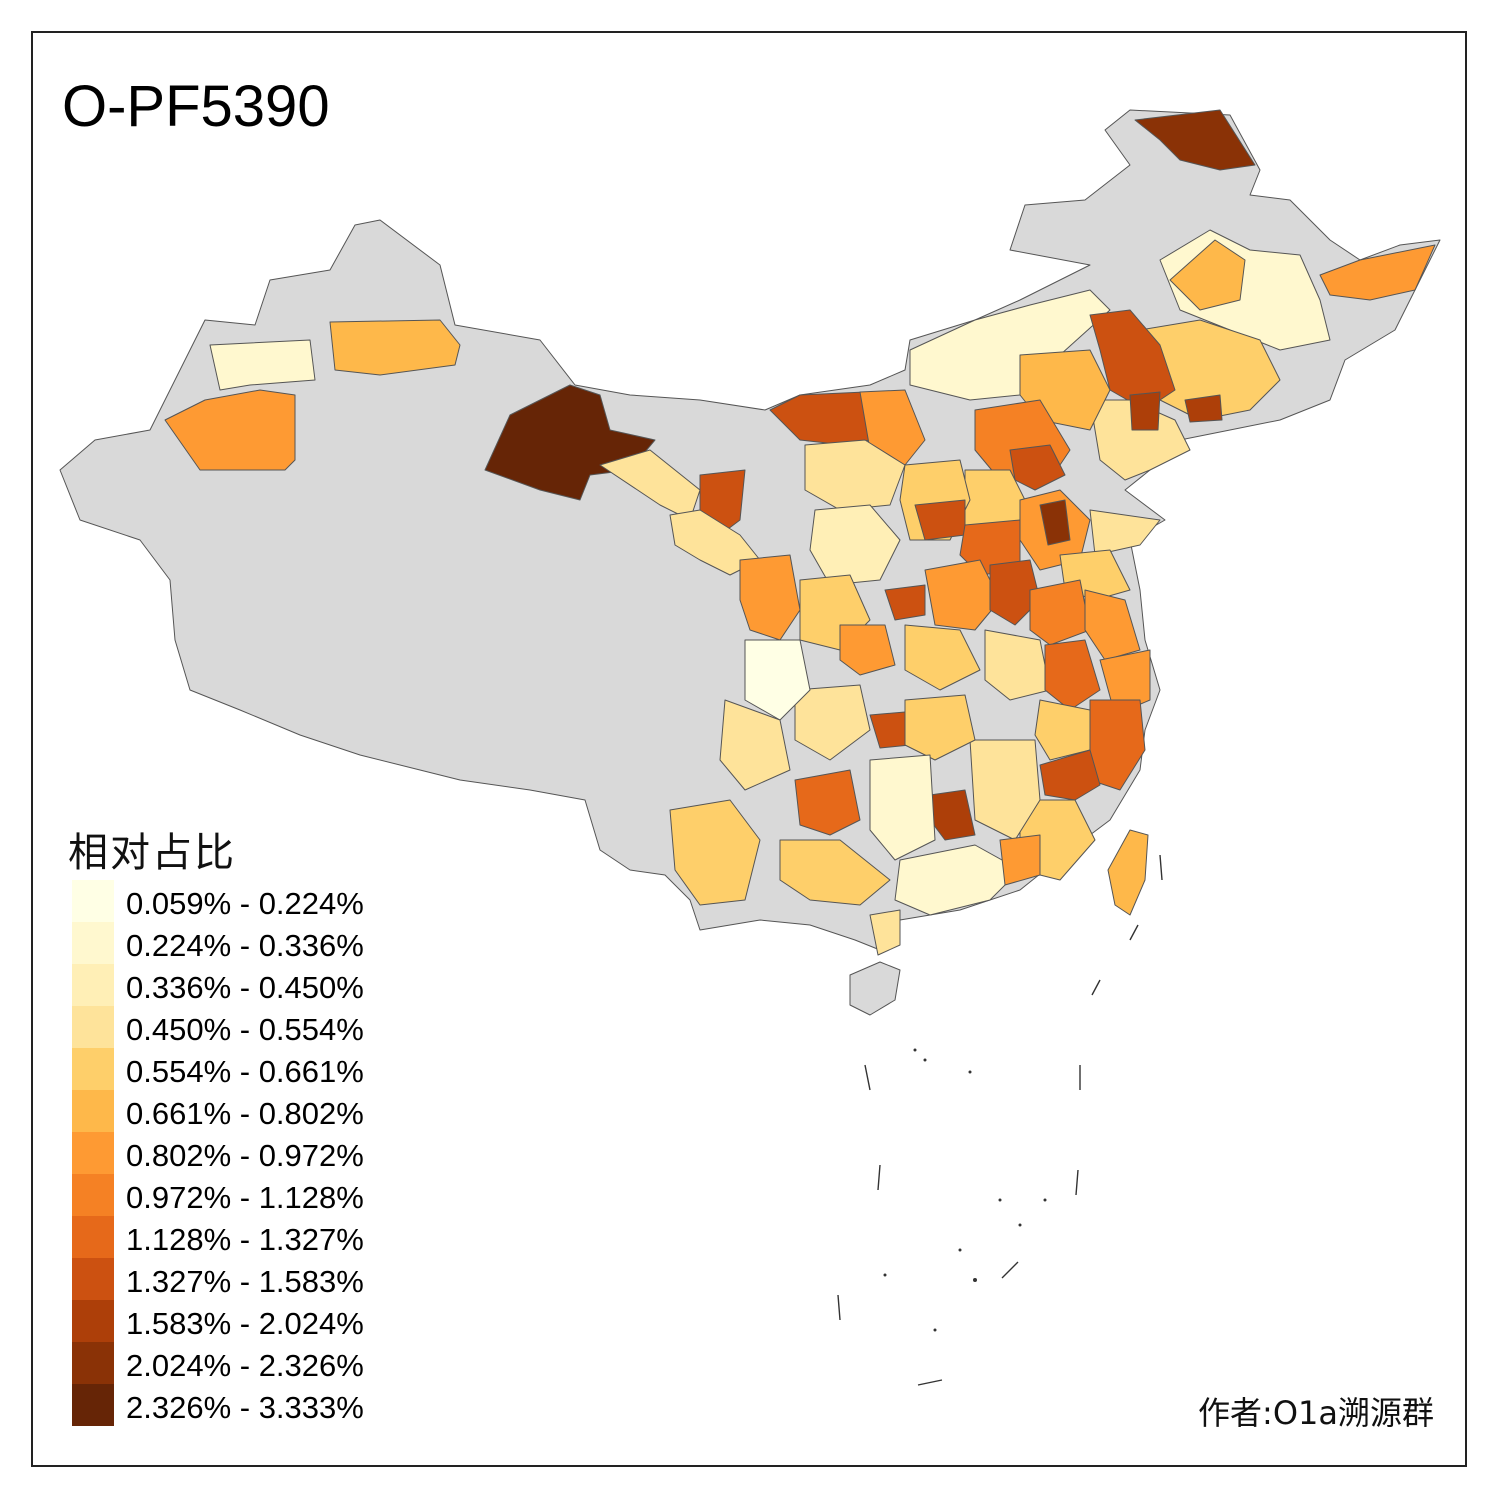  Describe the element at coordinates (715, 852) in the screenshot. I see `region-yunnan` at that location.